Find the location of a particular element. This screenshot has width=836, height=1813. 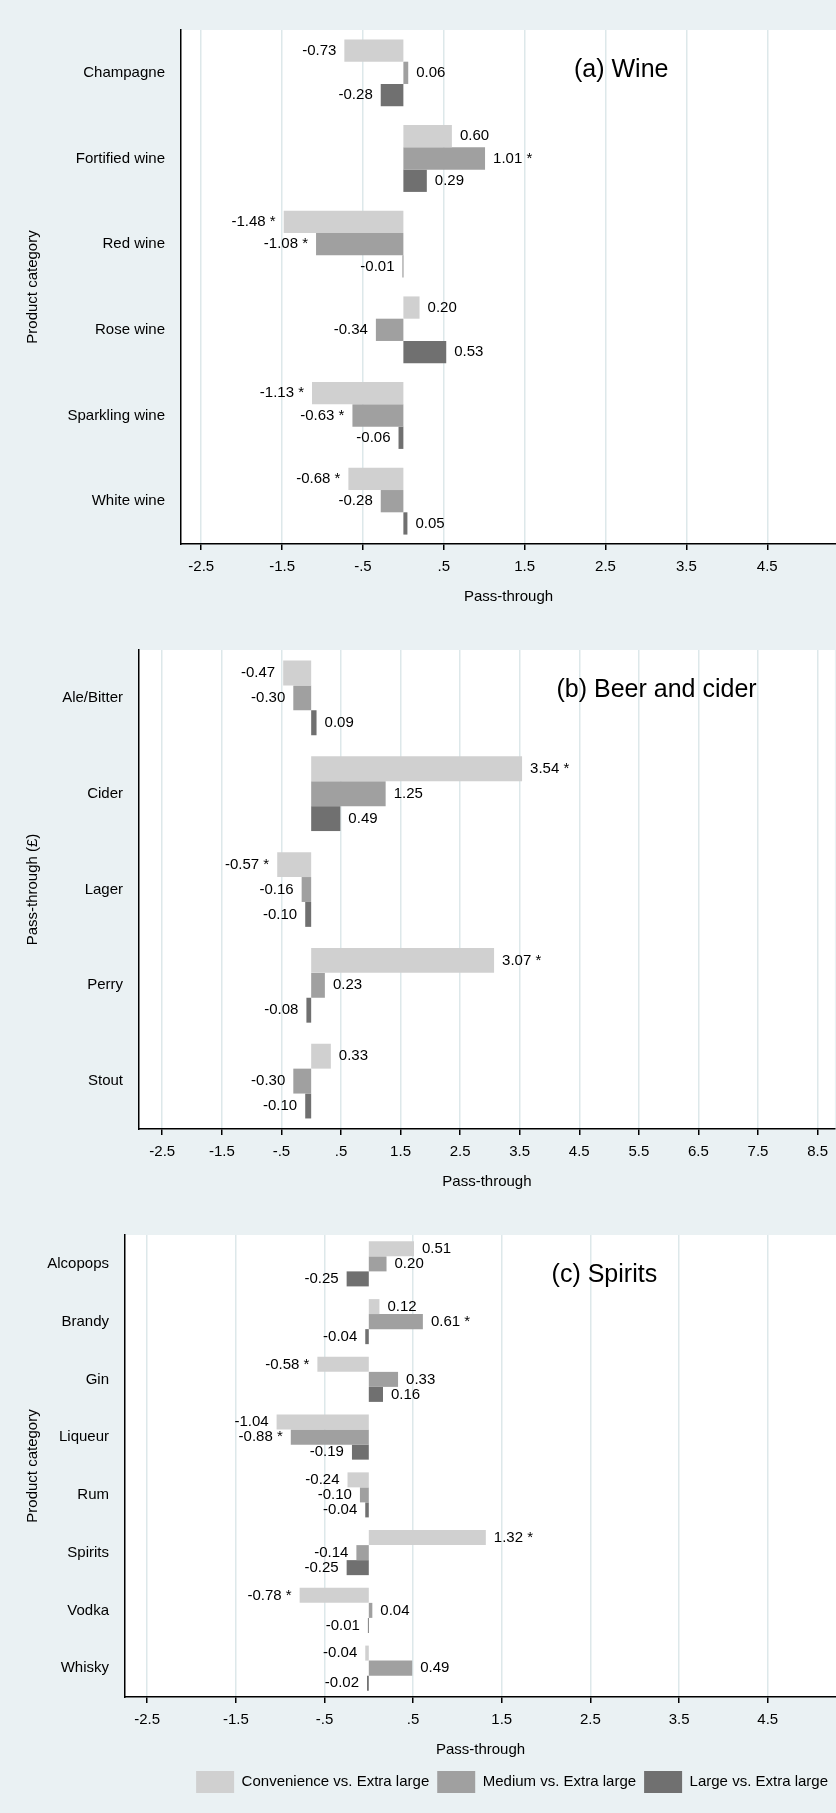

data-label: 1.25 is located at coordinates (408, 792).